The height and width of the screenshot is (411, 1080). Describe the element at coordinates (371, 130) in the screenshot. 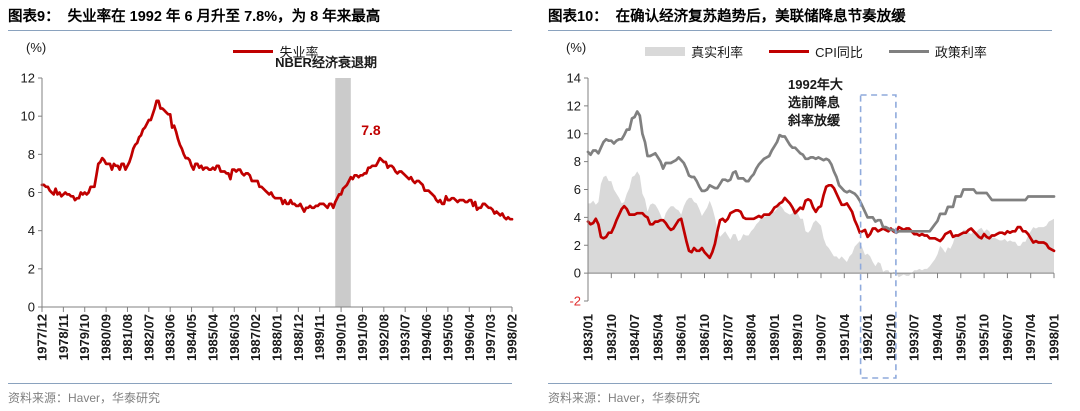

I see `figure9-peak-label: 7.8` at that location.